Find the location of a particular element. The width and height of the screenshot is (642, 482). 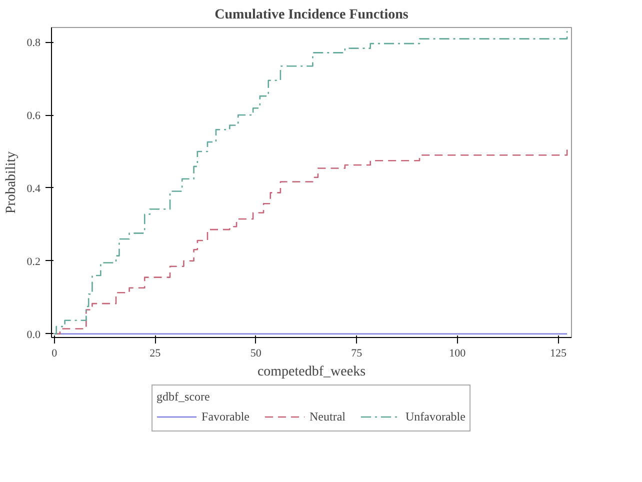

y-tick-label: 0.2 is located at coordinates (33, 262).